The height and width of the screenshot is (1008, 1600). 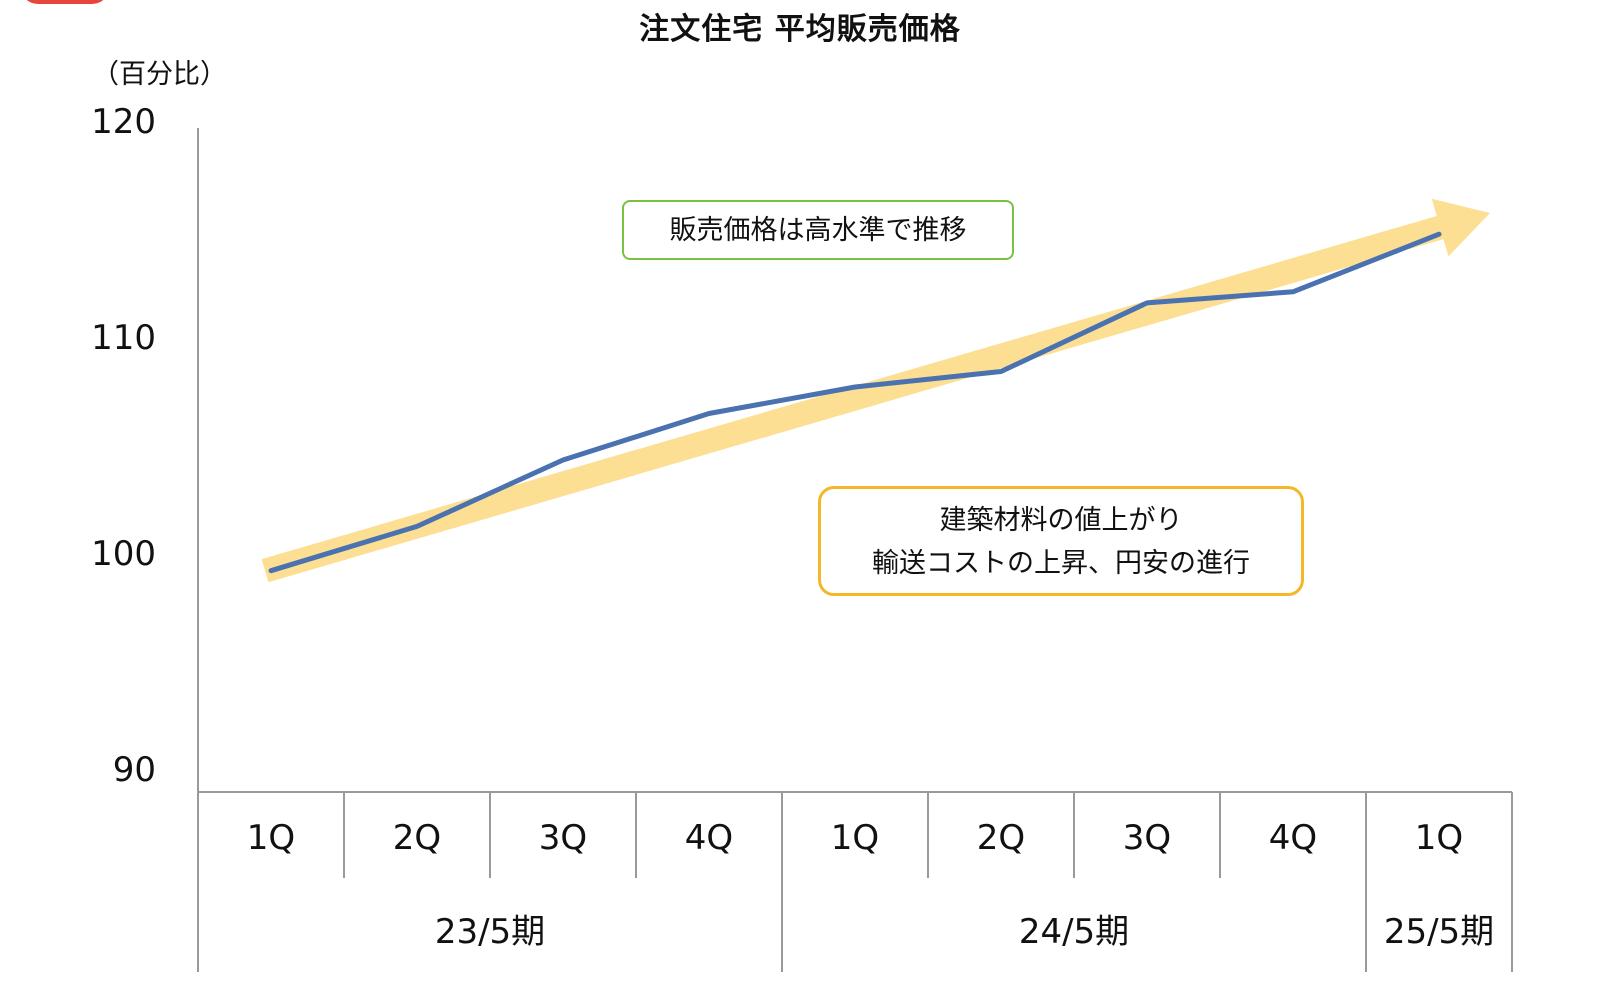 What do you see at coordinates (123, 338) in the screenshot?
I see `y-tick-label: 110` at bounding box center [123, 338].